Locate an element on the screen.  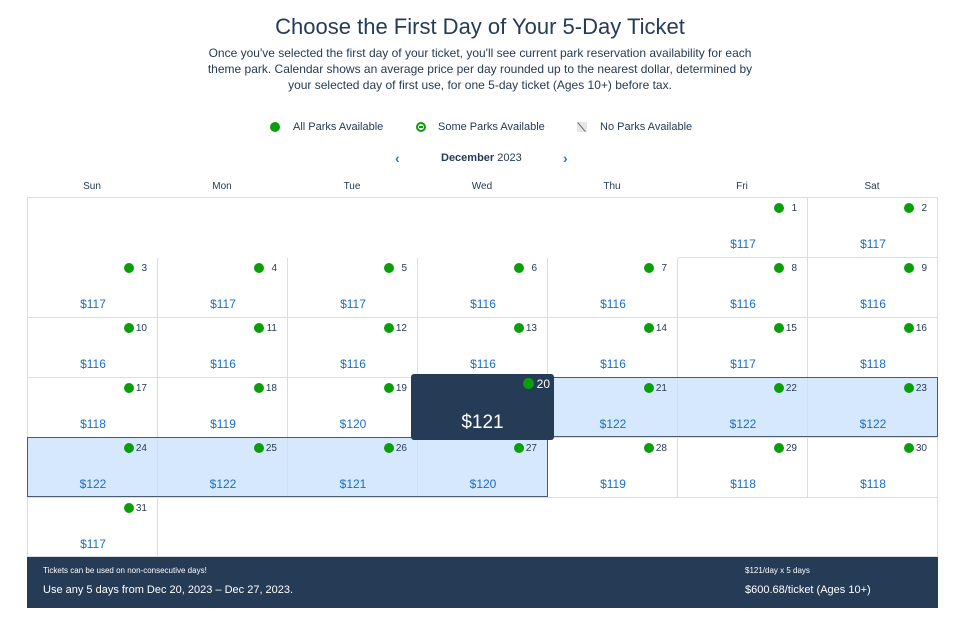
calendar-day: 5 $117 is located at coordinates (353, 288).